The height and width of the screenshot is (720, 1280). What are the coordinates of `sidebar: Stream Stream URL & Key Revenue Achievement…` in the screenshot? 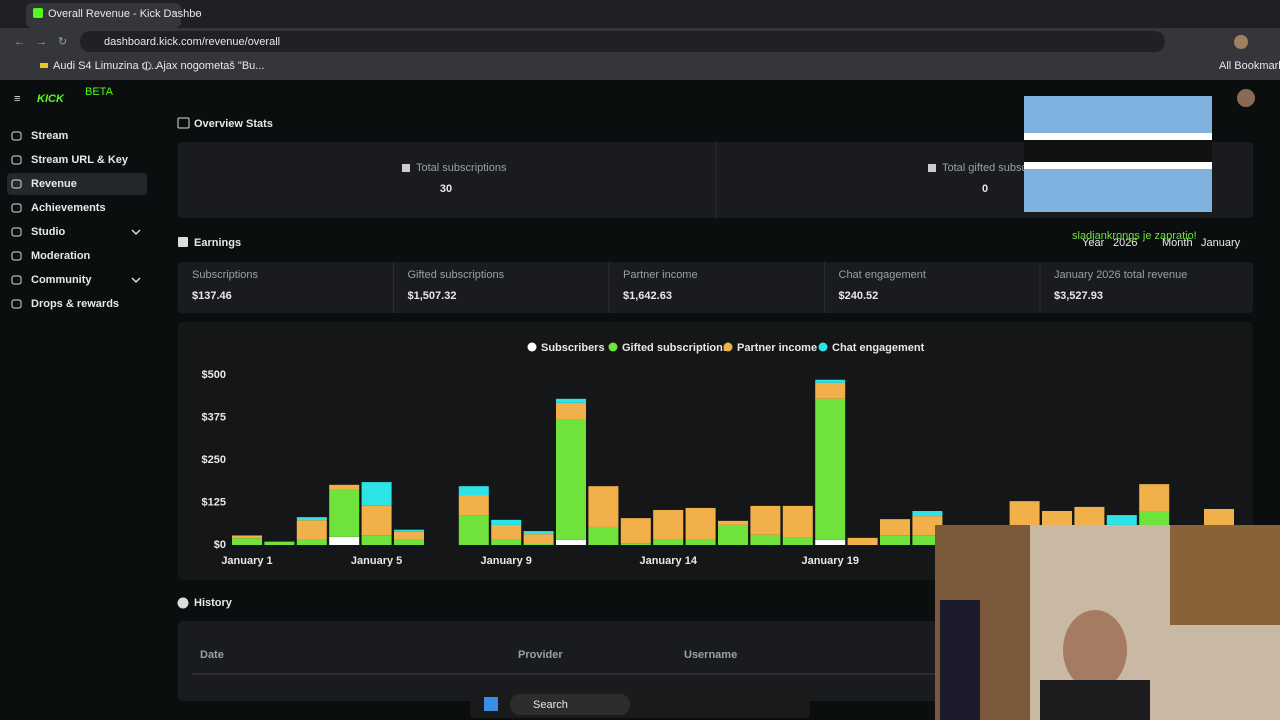 It's located at (76, 220).